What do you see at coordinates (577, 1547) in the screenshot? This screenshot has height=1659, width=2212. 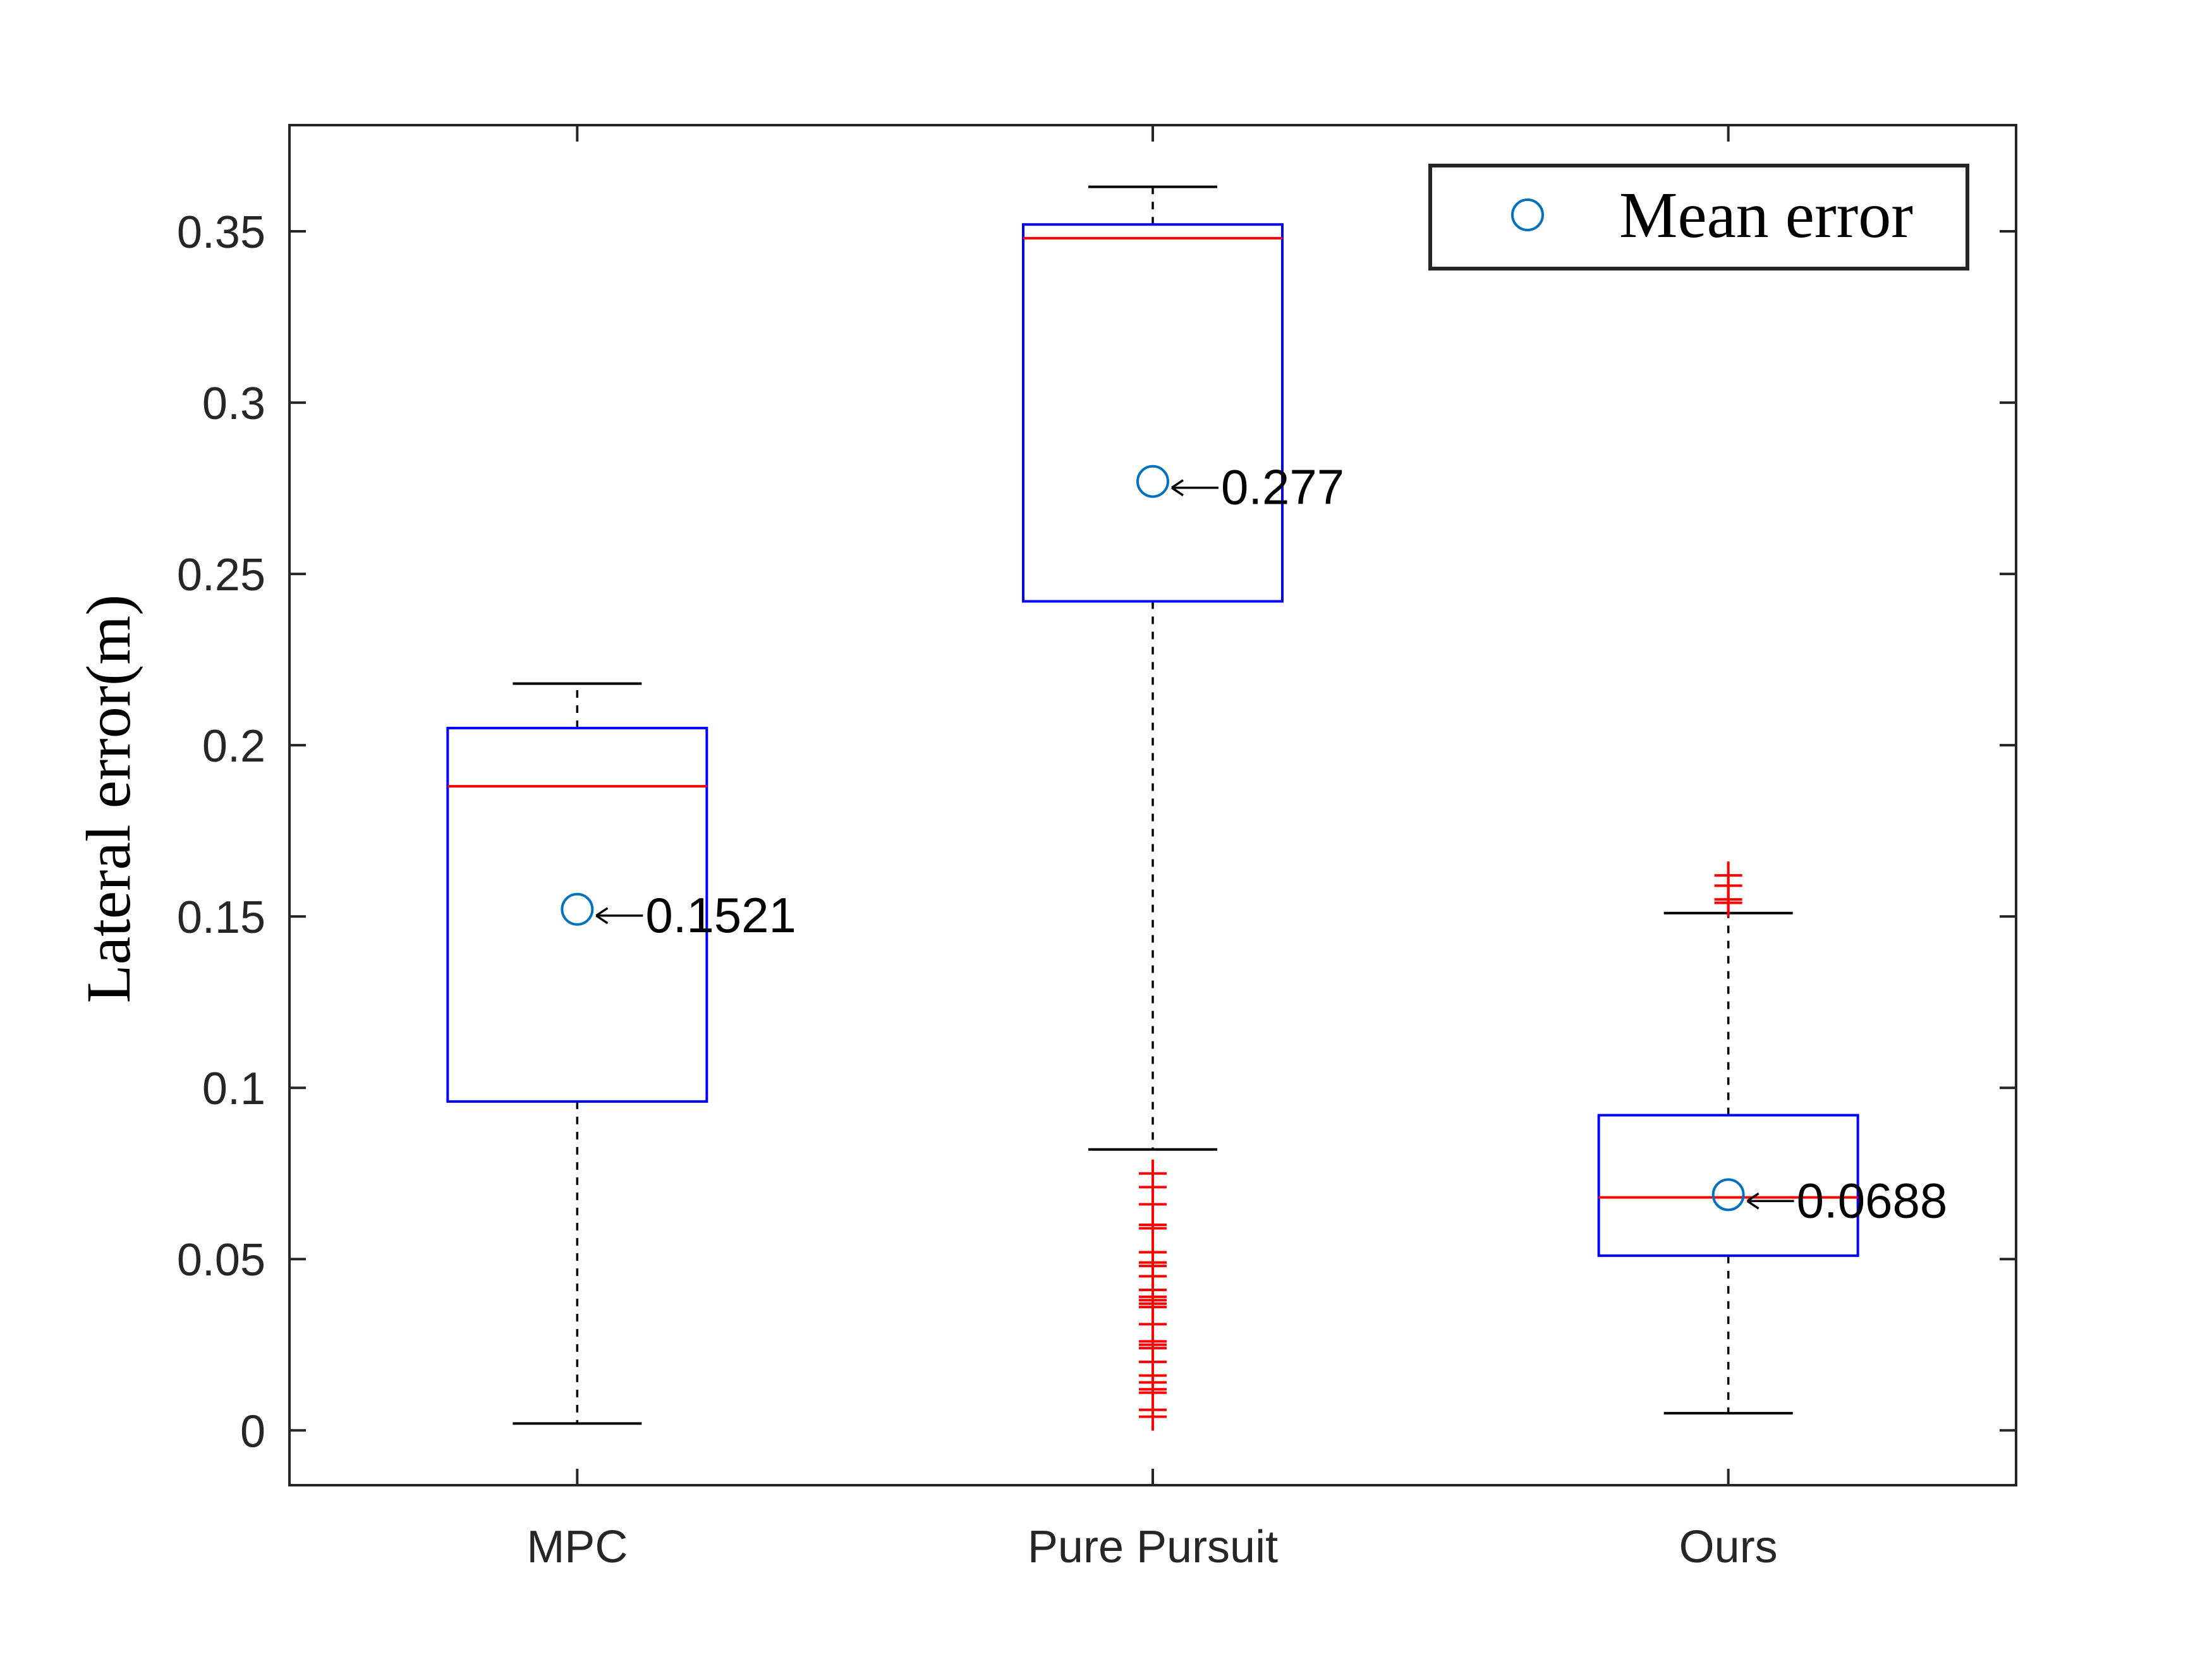 I see `x-tick-label: MPC` at bounding box center [577, 1547].